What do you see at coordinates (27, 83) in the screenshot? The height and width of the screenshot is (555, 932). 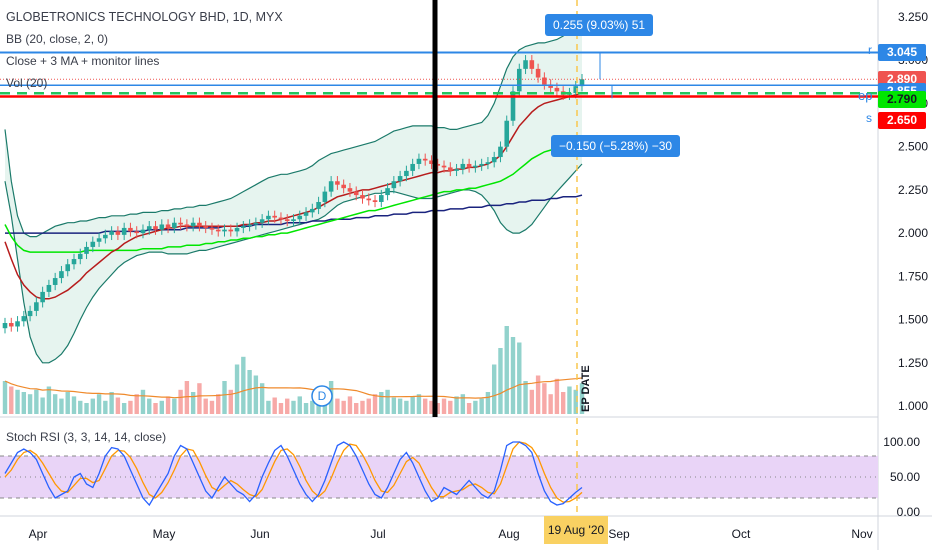 I see `legend-vol: Vol (20)` at bounding box center [27, 83].